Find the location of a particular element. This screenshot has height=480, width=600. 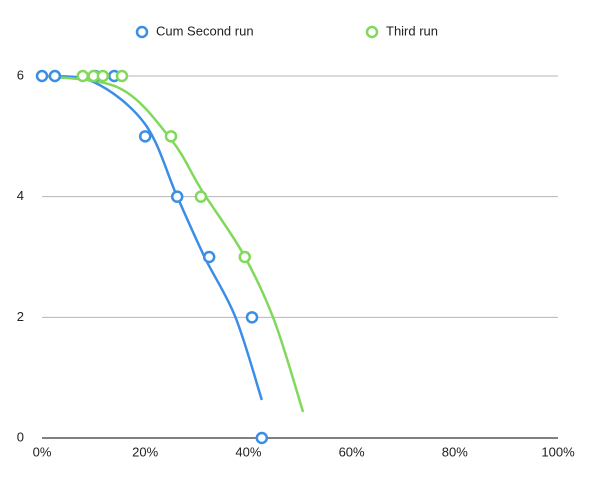

legend-label: Third run is located at coordinates (412, 30).